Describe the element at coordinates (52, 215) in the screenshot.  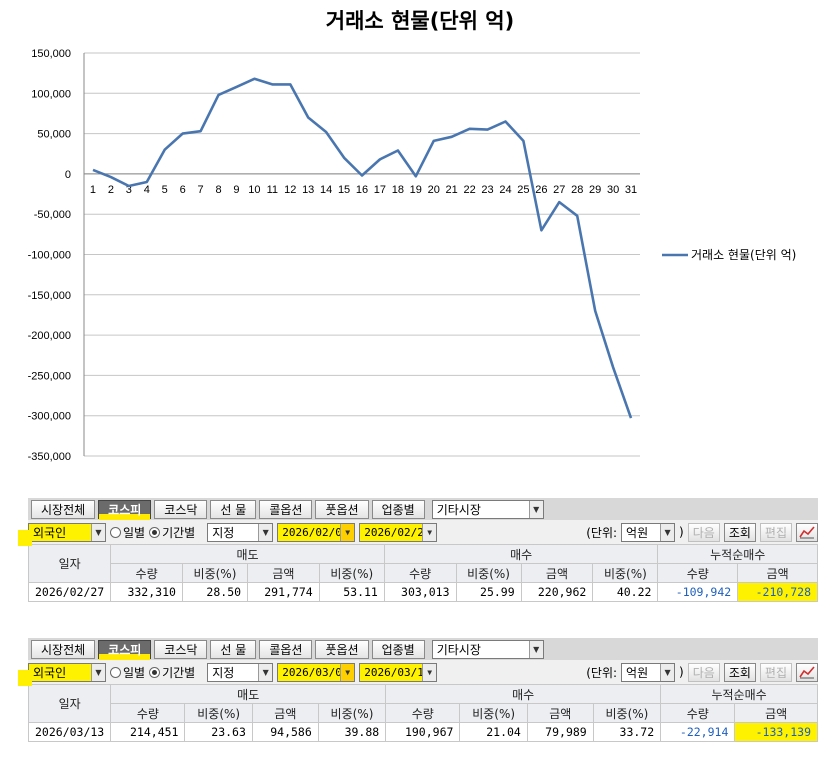
I see `y-tick-label: -50,000` at that location.